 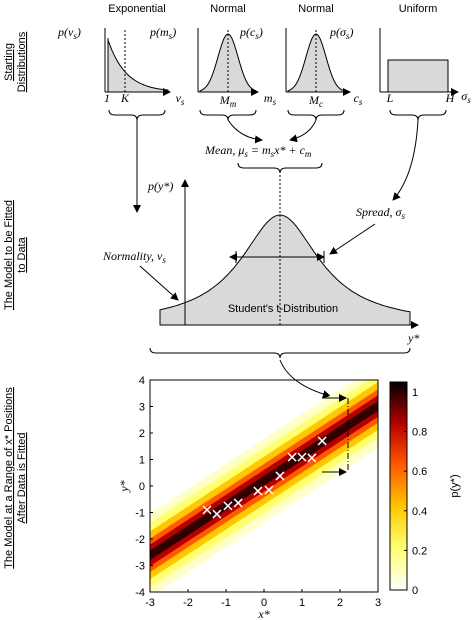 What do you see at coordinates (137, 9) in the screenshot?
I see `prior-title: Exponential` at bounding box center [137, 9].